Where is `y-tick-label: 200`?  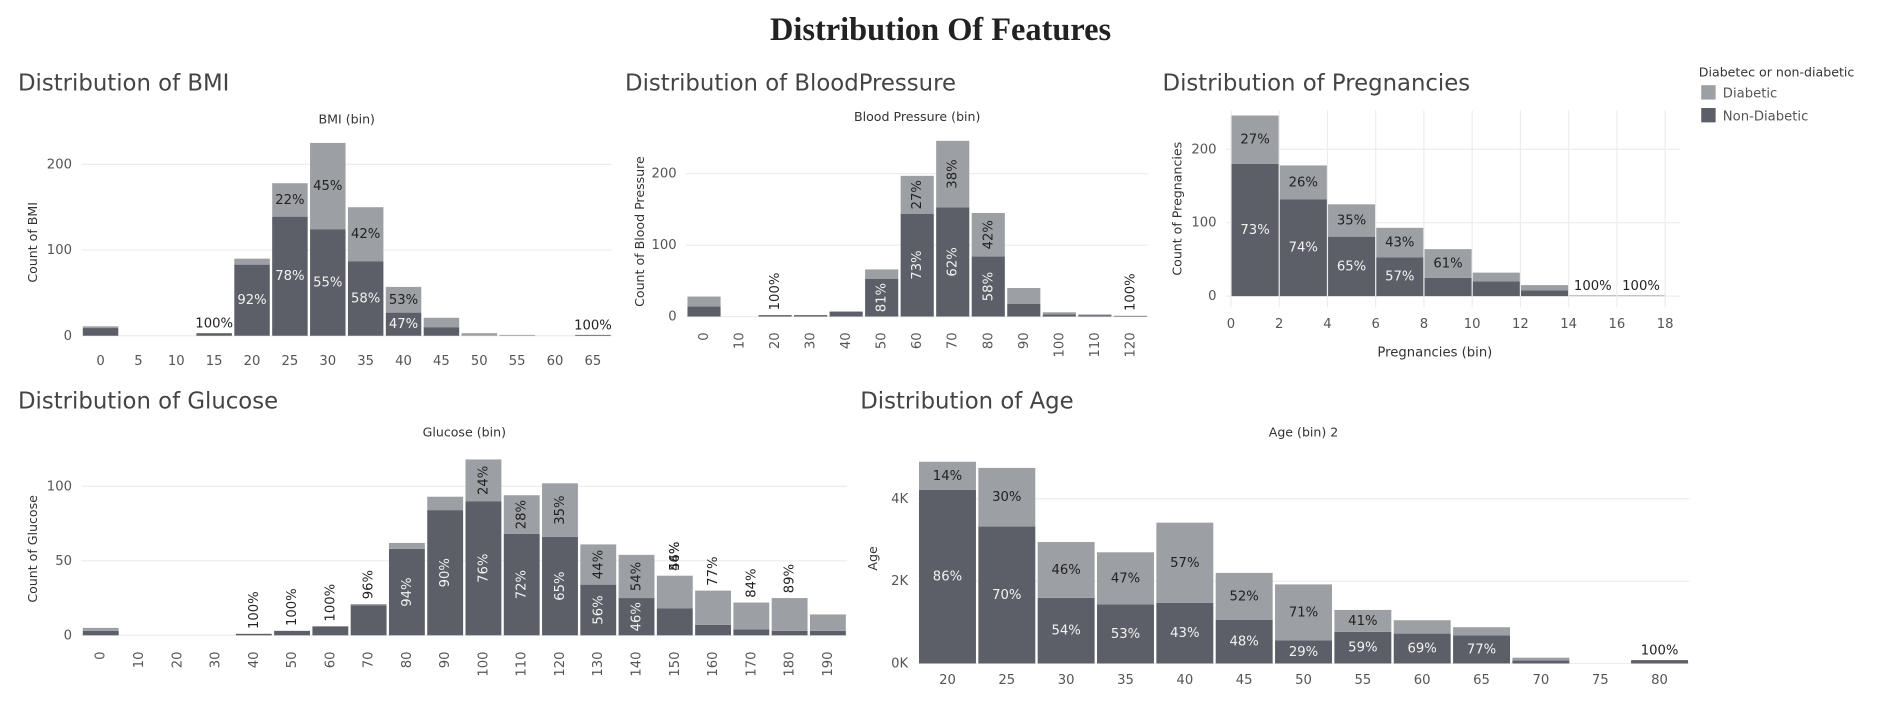
y-tick-label: 200 is located at coordinates (1203, 149).